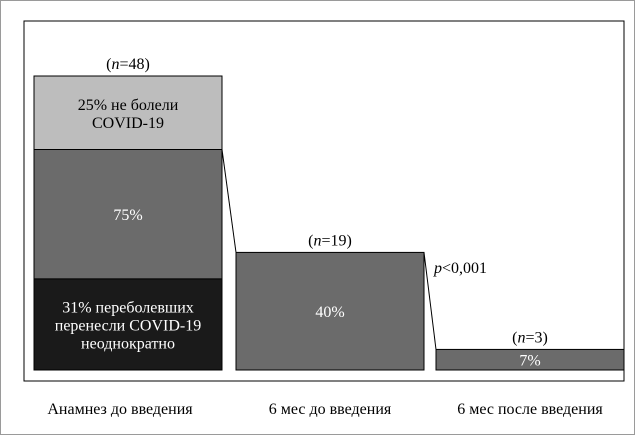 This screenshot has width=635, height=436. Describe the element at coordinates (128, 307) in the screenshot. I see `segment-label-1: 31% переболевших` at that location.